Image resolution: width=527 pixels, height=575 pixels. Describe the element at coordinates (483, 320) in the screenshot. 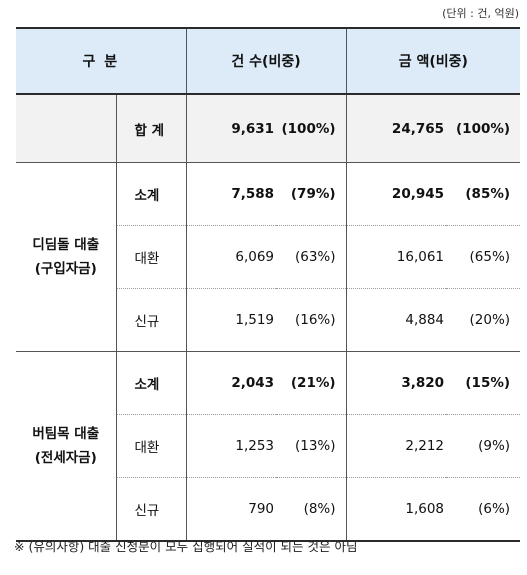

I see `row-amount-pct: (20%)` at that location.